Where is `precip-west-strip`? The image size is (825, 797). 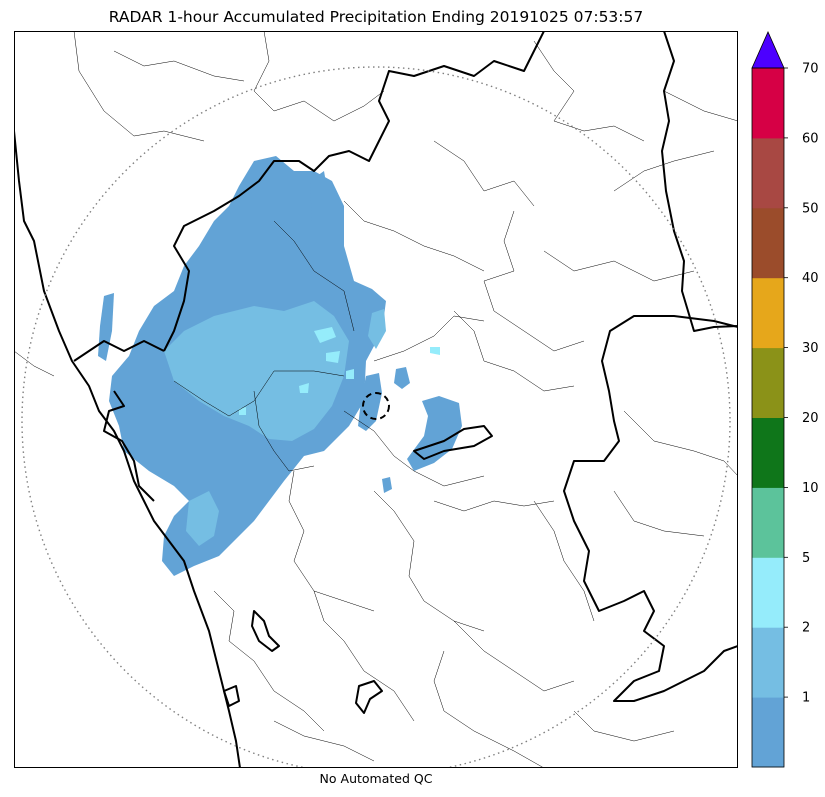
precip-west-strip is located at coordinates (106, 327).